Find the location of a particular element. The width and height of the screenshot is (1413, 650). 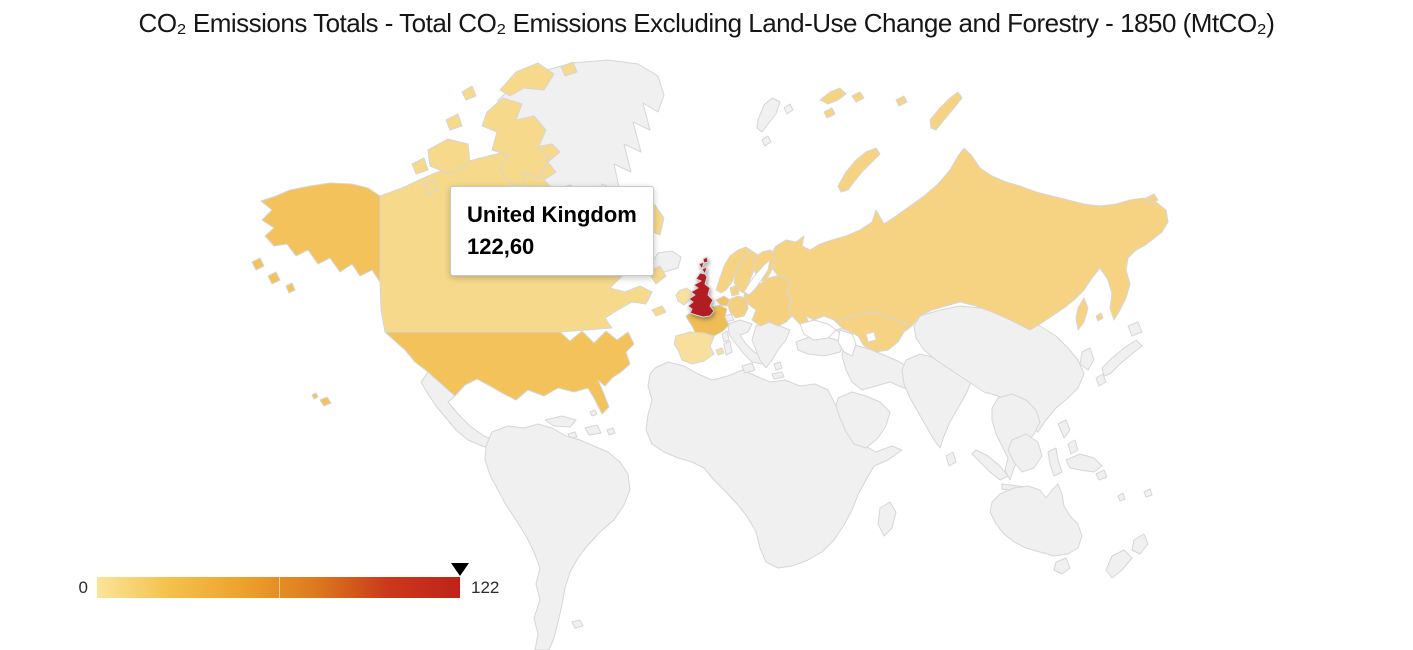

country-ireland is located at coordinates (684, 296).